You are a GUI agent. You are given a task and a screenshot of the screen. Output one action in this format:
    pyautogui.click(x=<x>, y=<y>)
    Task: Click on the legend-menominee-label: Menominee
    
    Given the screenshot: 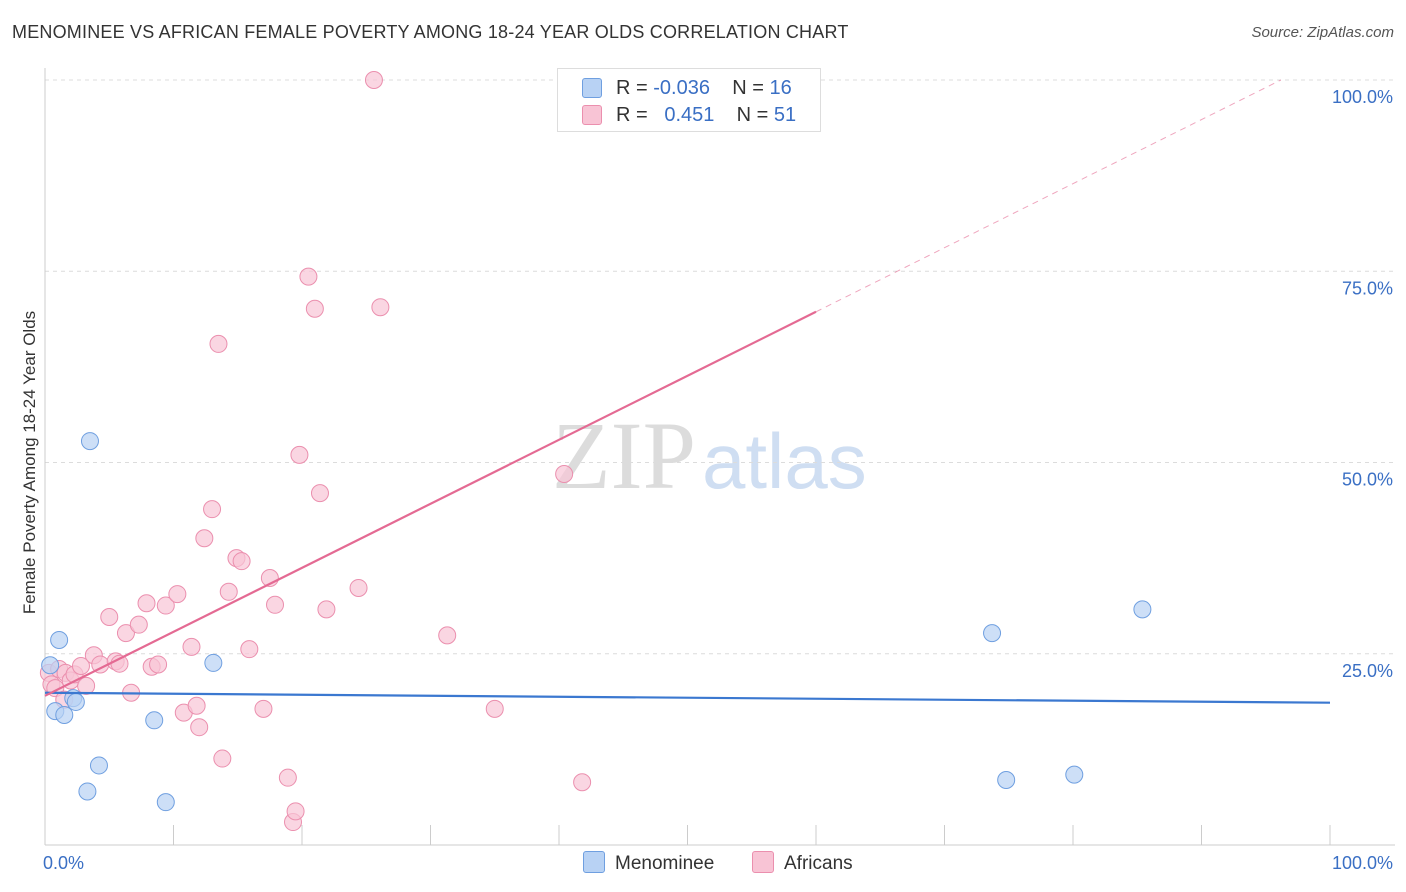 What is the action you would take?
    pyautogui.click(x=665, y=863)
    